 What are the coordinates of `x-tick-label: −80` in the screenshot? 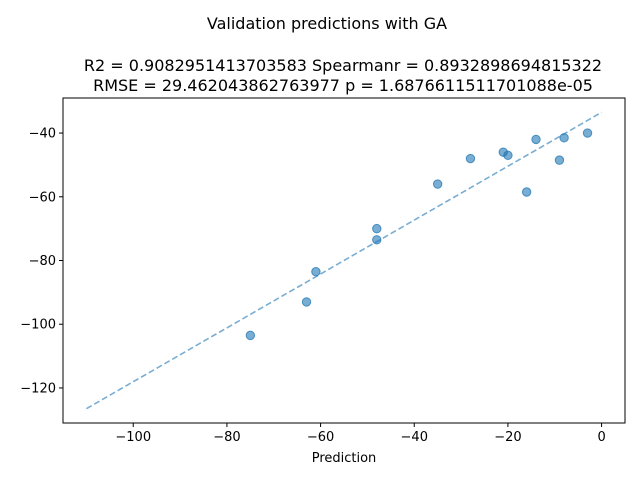 It's located at (226, 437).